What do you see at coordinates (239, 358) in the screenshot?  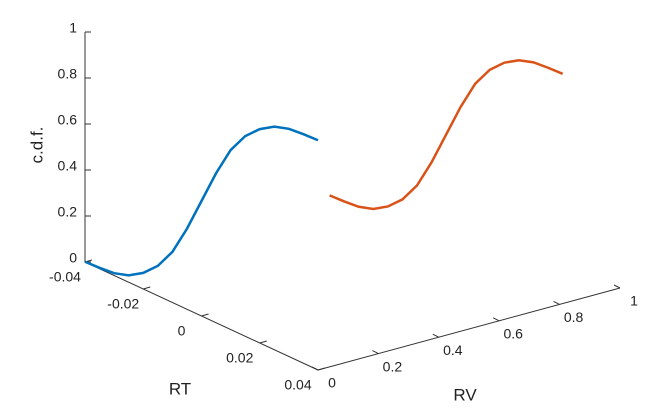 I see `x-tick-label: 0.02` at bounding box center [239, 358].